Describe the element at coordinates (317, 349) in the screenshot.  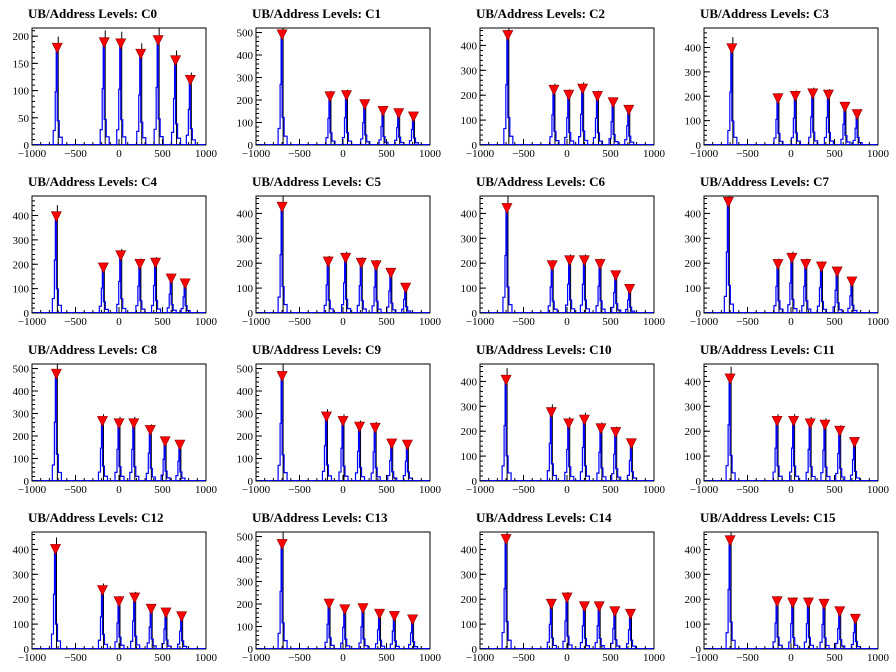
I see `panel-title: UB/Address Levels: C9` at that location.